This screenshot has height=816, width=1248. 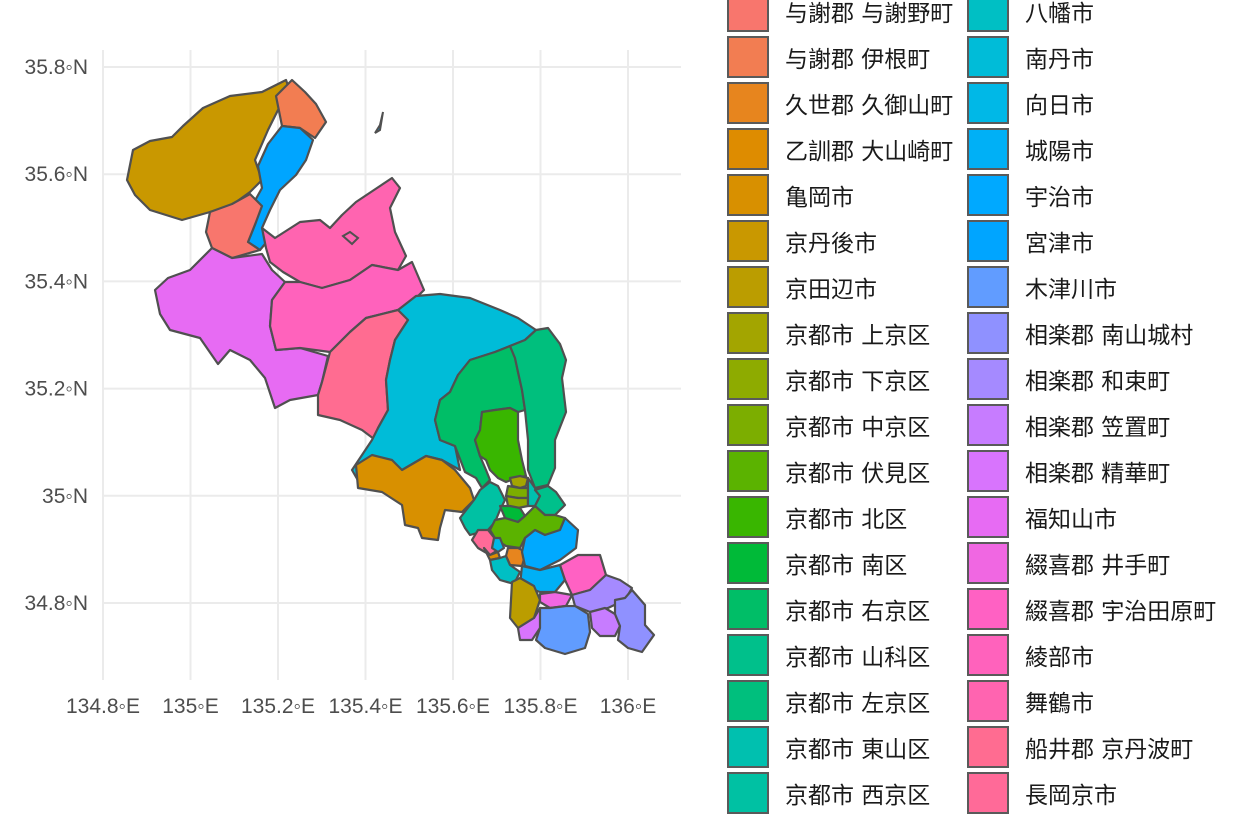 I want to click on legend-item: 相楽郡 精華町, so click(x=1068, y=471).